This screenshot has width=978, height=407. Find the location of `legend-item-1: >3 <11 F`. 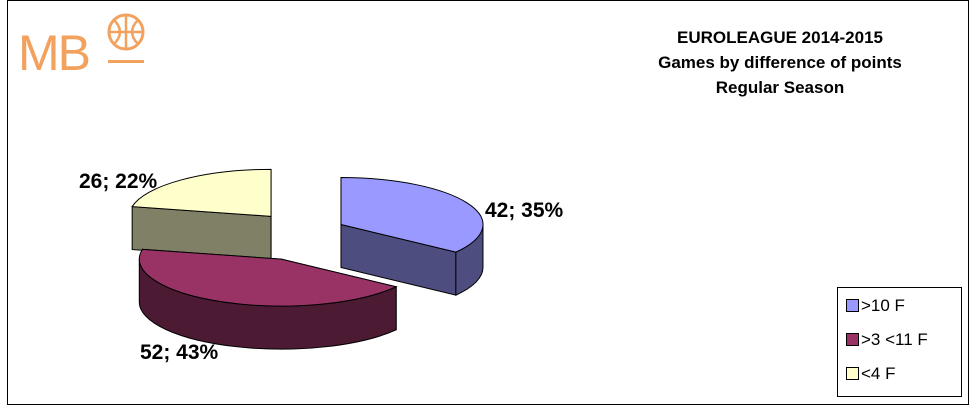

legend-item-1: >3 <11 F is located at coordinates (887, 340).